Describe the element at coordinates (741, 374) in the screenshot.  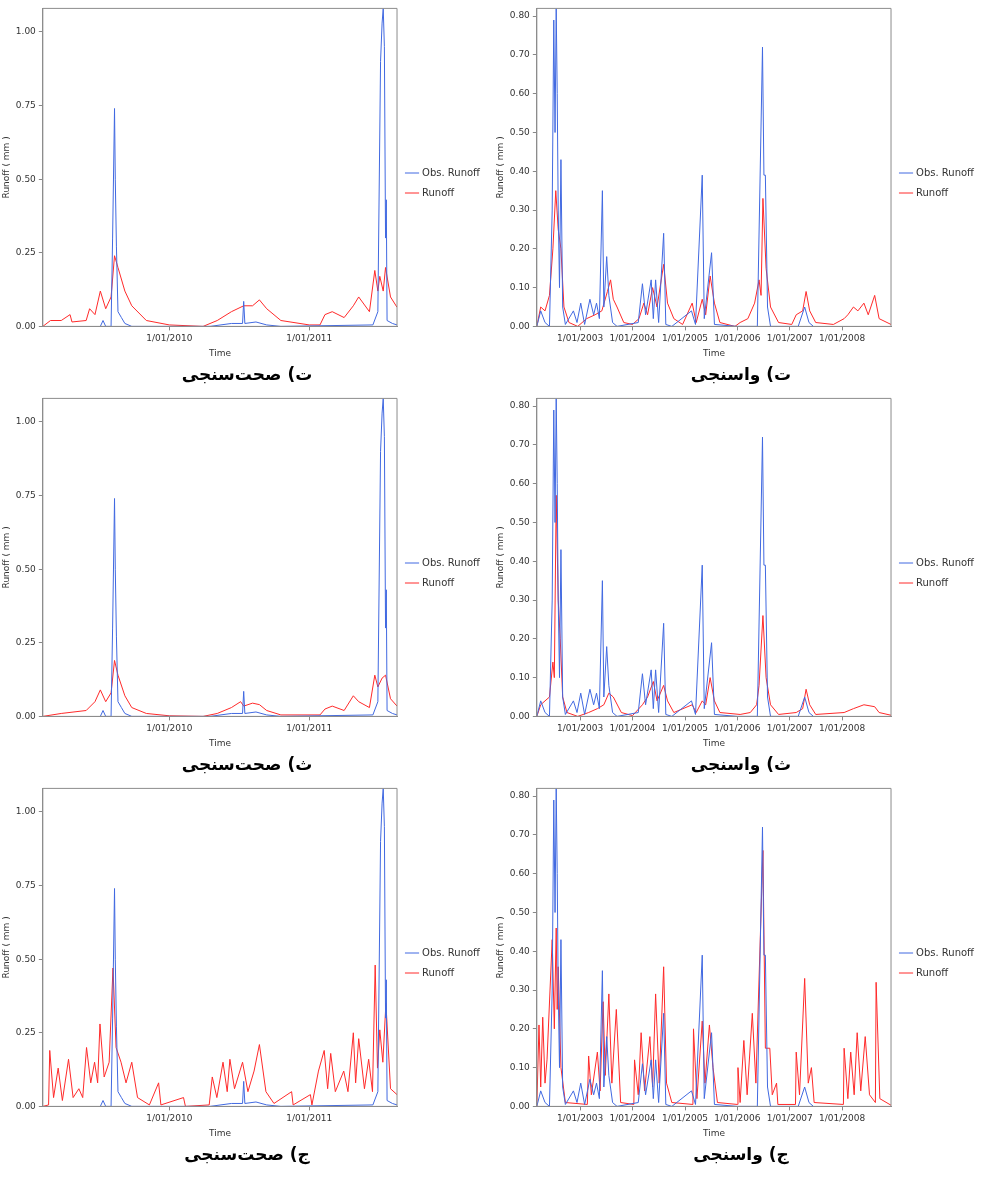
I see `text: ت) واسنجی` at that location.